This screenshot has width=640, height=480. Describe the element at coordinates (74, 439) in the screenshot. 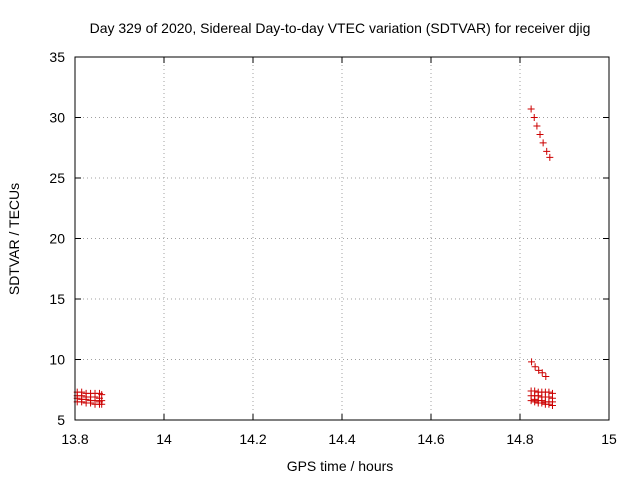

I see `x-tick-label: 13.8` at that location.